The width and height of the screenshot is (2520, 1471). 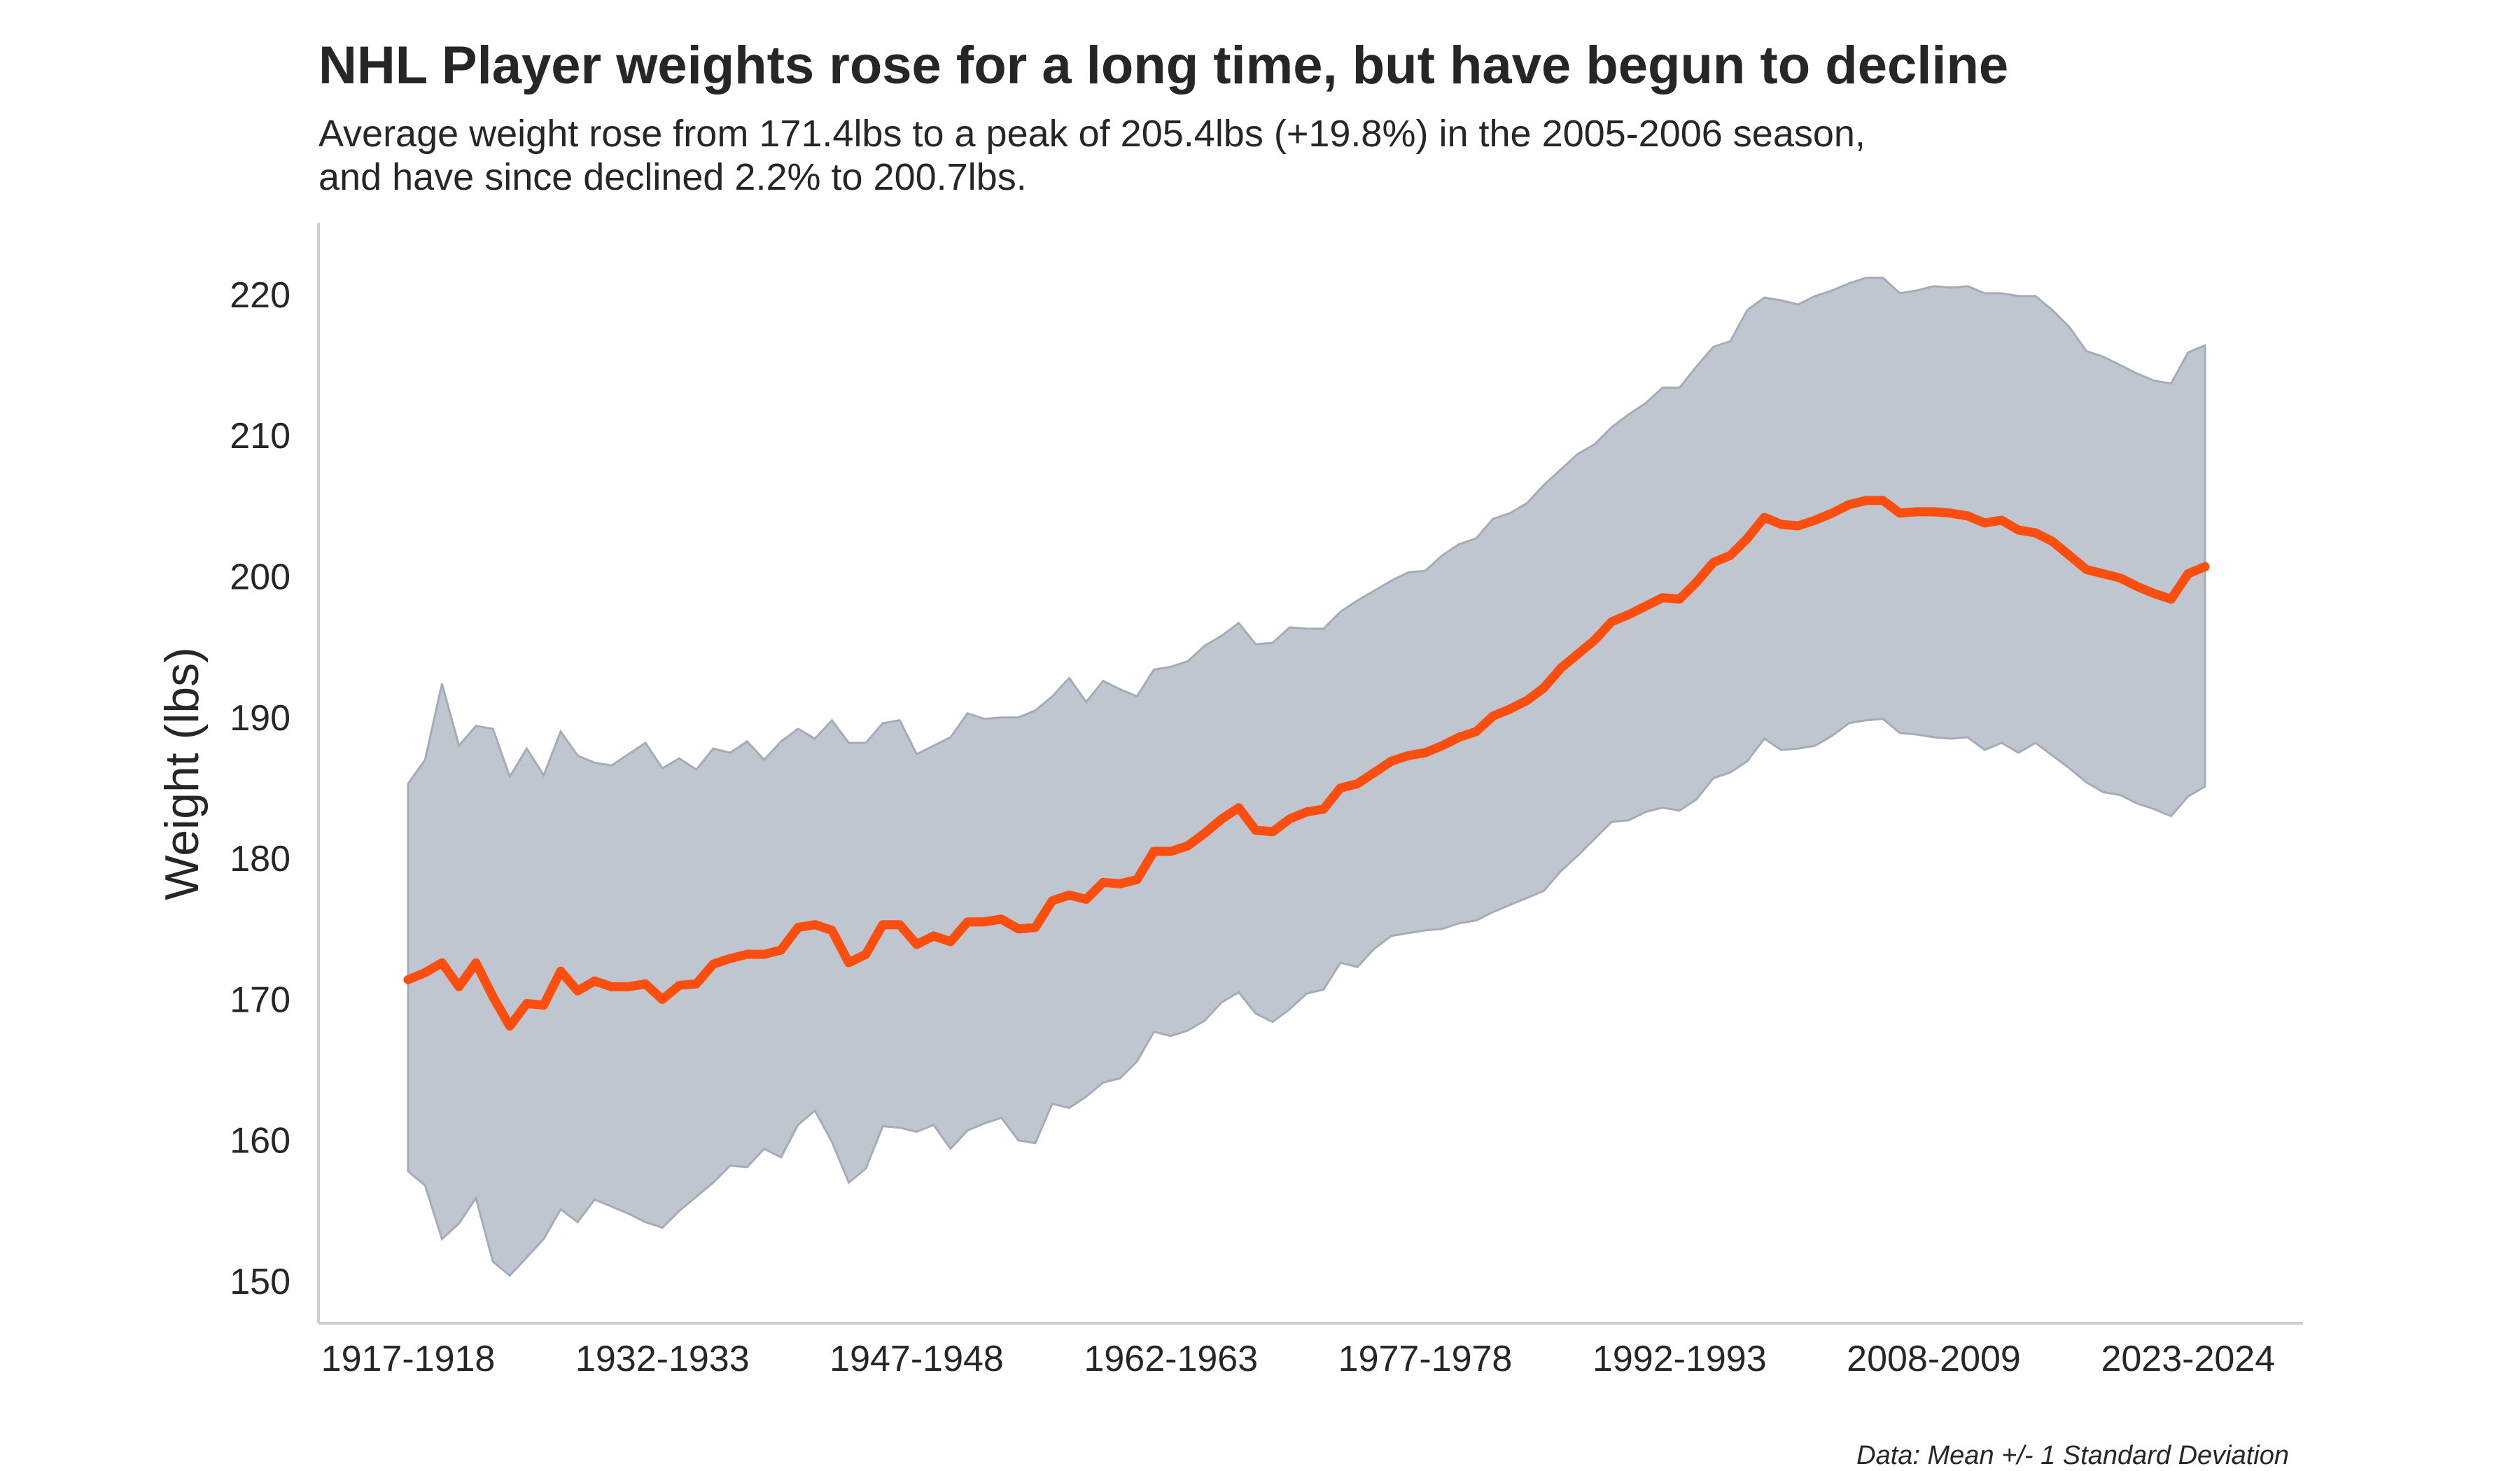 I want to click on y-axis-label: Weight (lbs), so click(x=182, y=773).